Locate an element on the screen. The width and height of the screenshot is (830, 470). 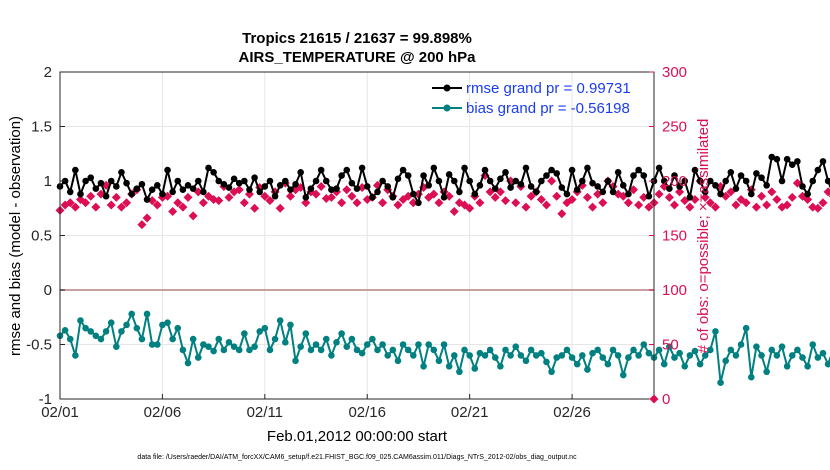
y-right-tick-label: 150 is located at coordinates (674, 236).